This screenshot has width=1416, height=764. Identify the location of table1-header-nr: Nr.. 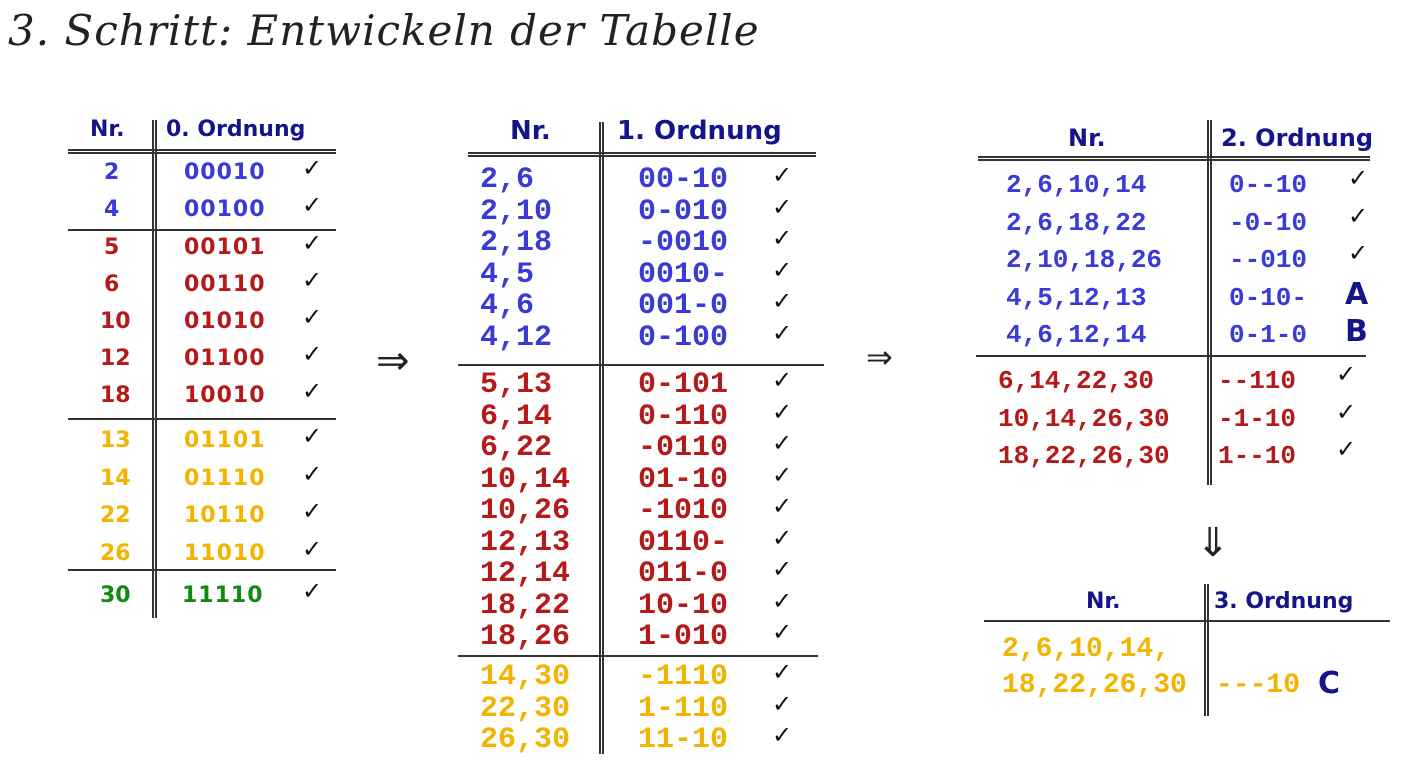
(530, 131).